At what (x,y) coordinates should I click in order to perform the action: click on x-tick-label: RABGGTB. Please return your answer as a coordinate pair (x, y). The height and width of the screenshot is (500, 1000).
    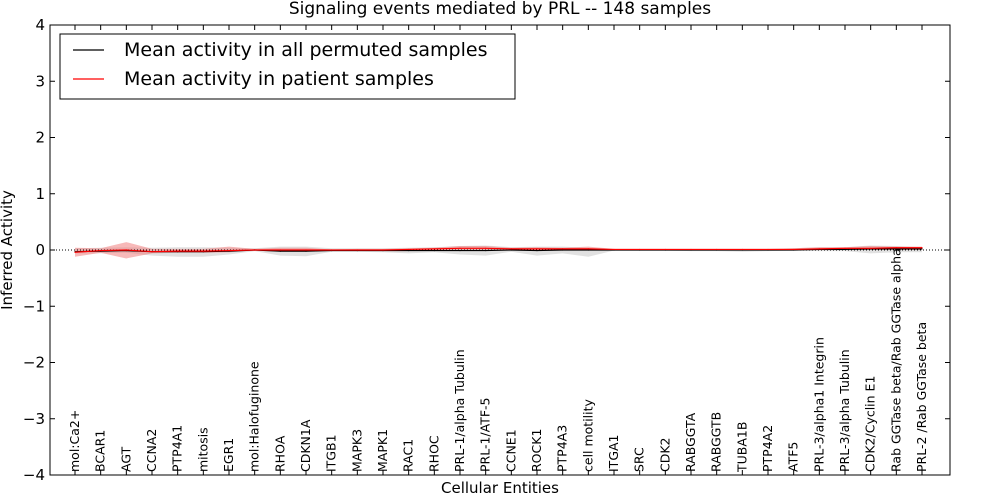
    Looking at the image, I should click on (716, 442).